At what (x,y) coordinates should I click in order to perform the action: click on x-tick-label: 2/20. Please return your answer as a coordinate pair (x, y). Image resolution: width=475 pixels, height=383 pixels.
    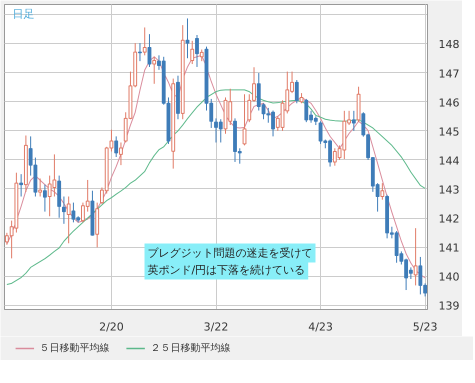
    Looking at the image, I should click on (111, 327).